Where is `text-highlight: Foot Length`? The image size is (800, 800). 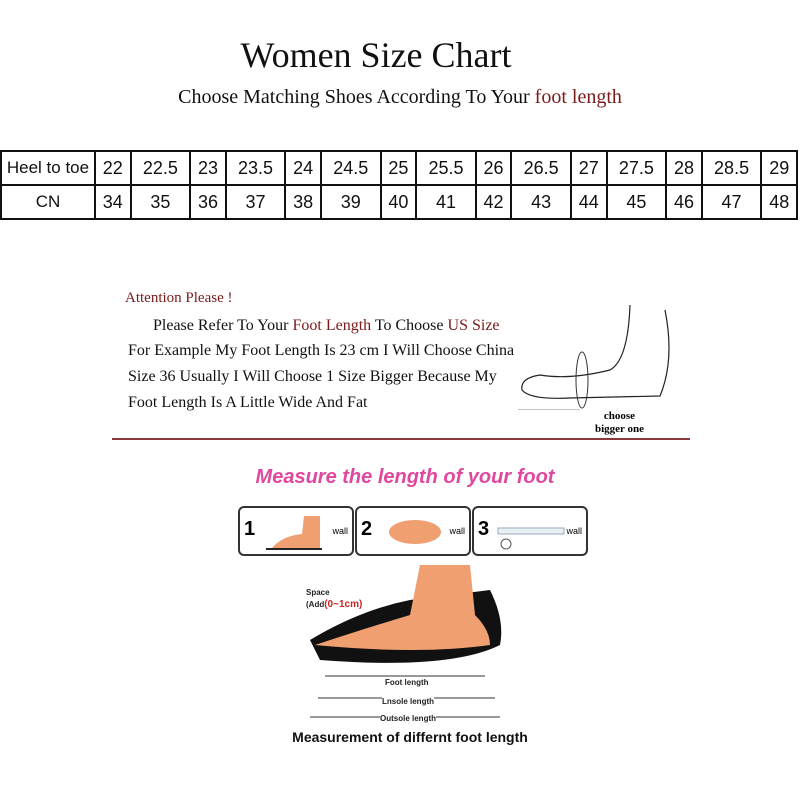
text-highlight: Foot Length is located at coordinates (332, 325).